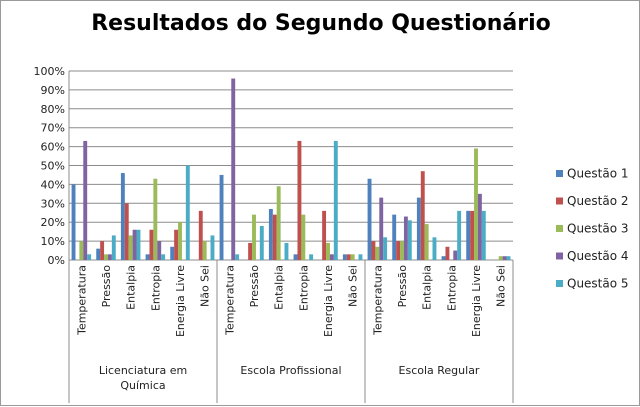  What do you see at coordinates (598, 229) in the screenshot?
I see `legend-label-questao-3: Questão 3` at bounding box center [598, 229].